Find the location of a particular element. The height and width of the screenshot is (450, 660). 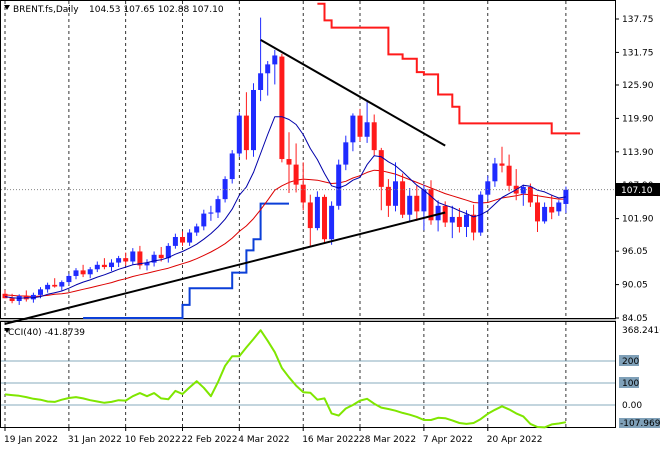

cci-dropdown-icon is located at coordinates (7, 330).